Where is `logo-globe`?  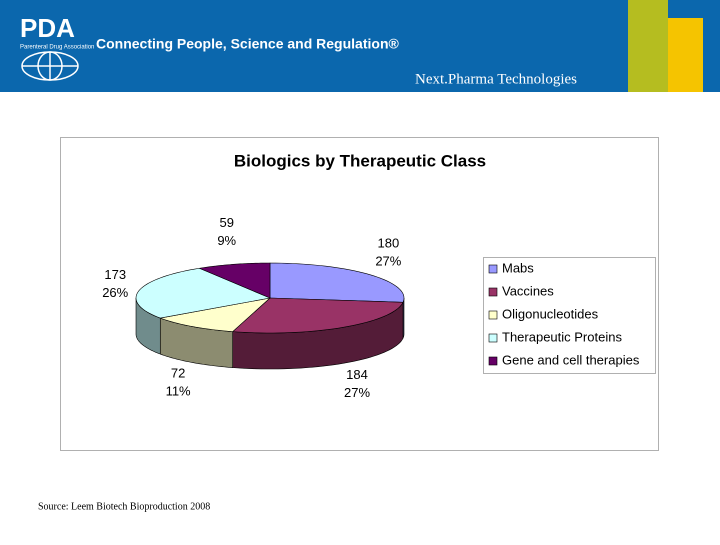 logo-globe is located at coordinates (50, 66).